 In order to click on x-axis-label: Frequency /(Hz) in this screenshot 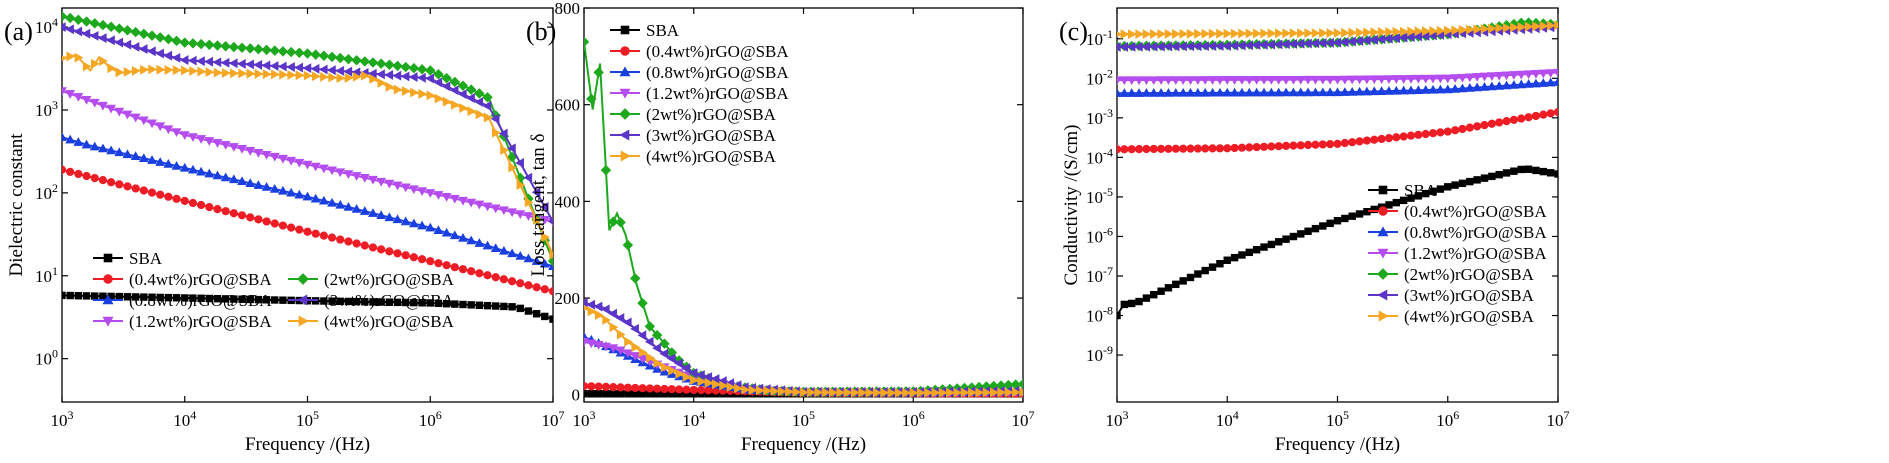, I will do `click(1337, 444)`.